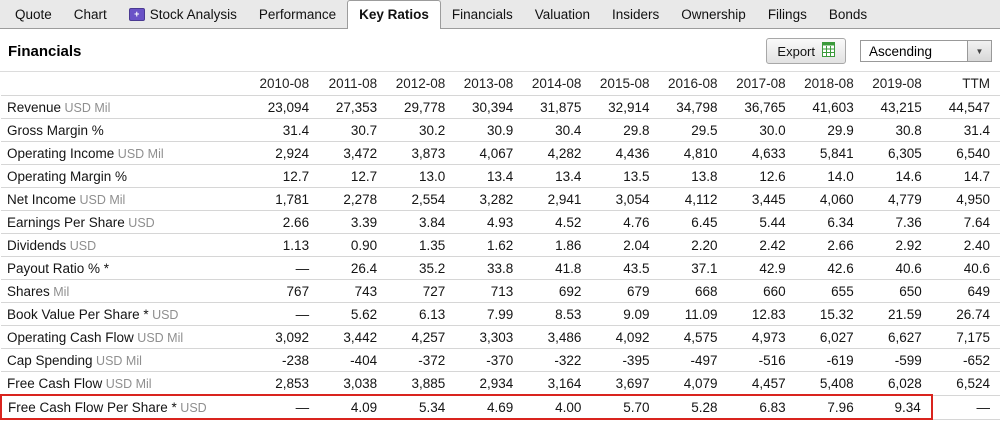 This screenshot has height=429, width=1000. What do you see at coordinates (45, 51) in the screenshot?
I see `page-title: Financials` at bounding box center [45, 51].